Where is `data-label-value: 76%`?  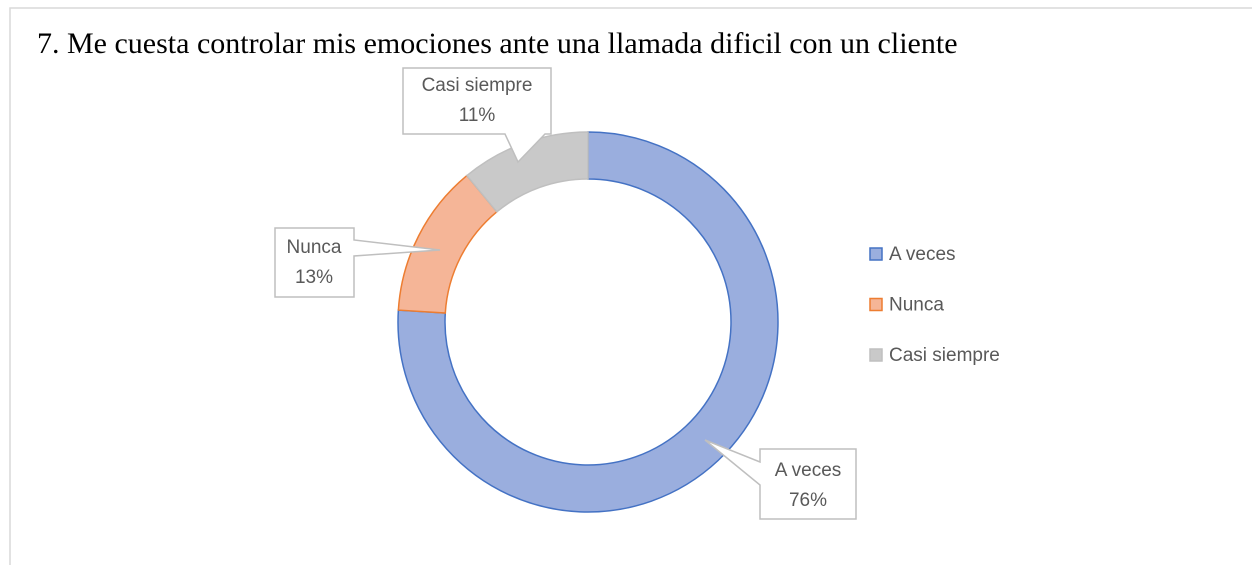 data-label-value: 76% is located at coordinates (808, 500).